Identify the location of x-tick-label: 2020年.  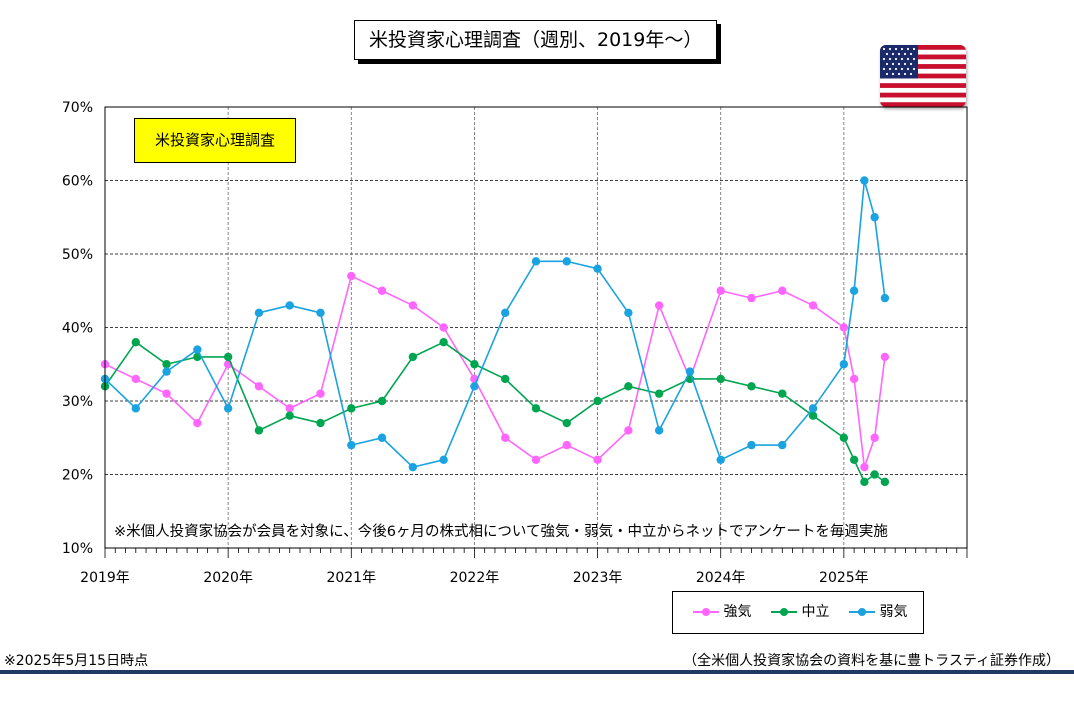
(228, 578).